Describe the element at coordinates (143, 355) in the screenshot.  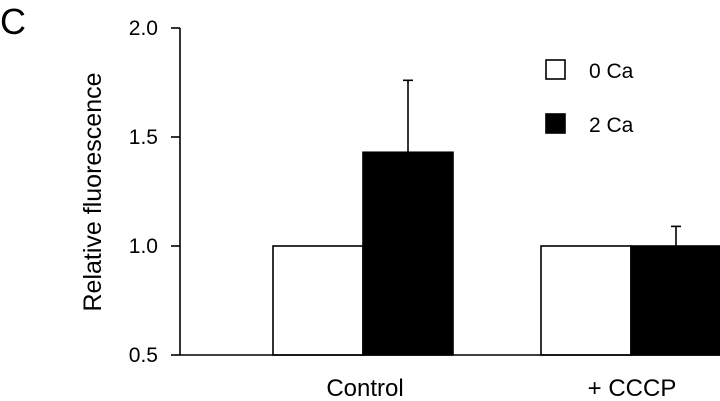
I see `y-tick-label: 0.5` at that location.